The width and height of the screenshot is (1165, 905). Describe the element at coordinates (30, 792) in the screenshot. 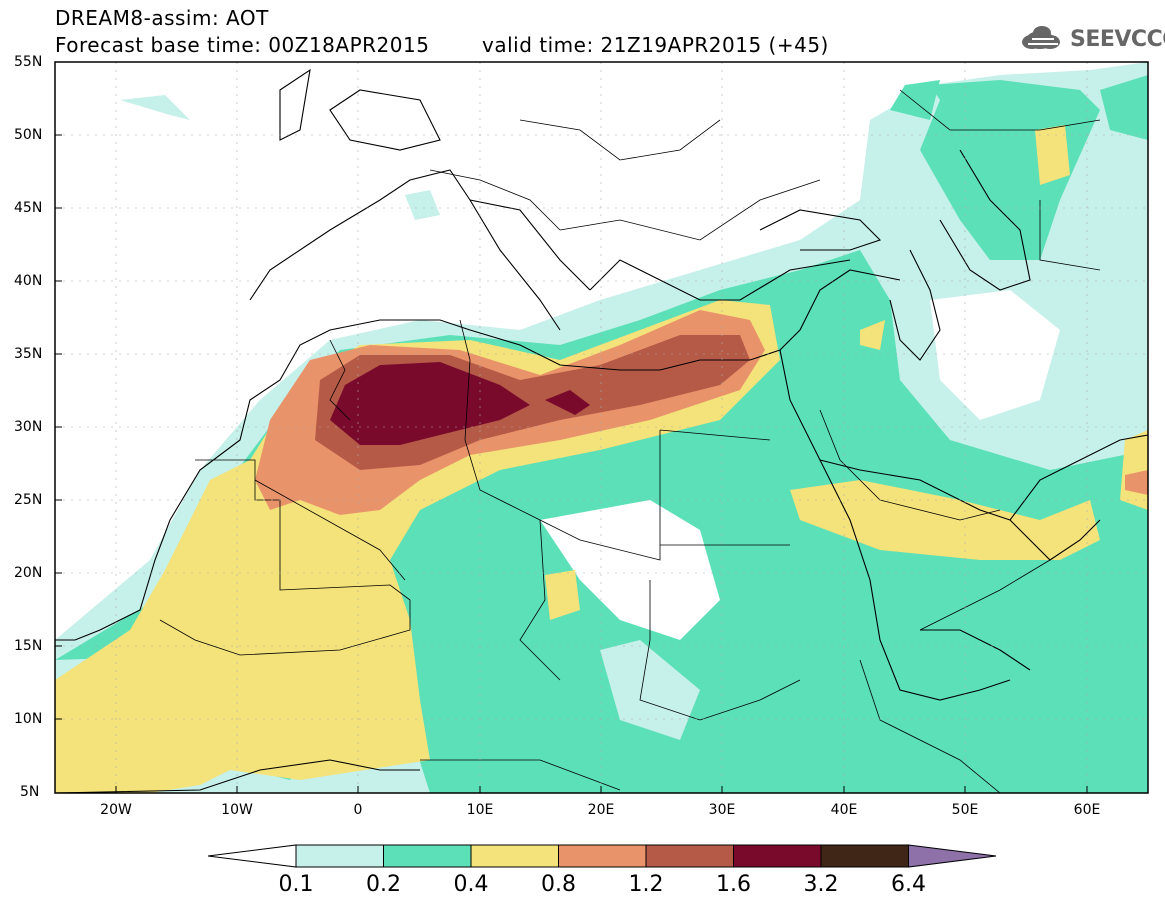

I see `lat-label: 5N` at that location.